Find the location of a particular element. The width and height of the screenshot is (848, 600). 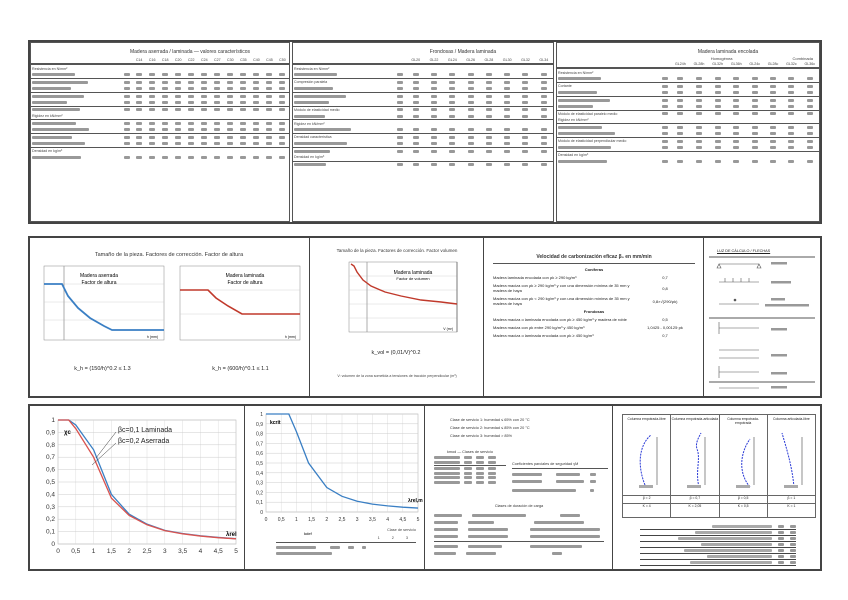

charring-value: 1,0425 - 0,00125·ρk is located at coordinates (665, 327).